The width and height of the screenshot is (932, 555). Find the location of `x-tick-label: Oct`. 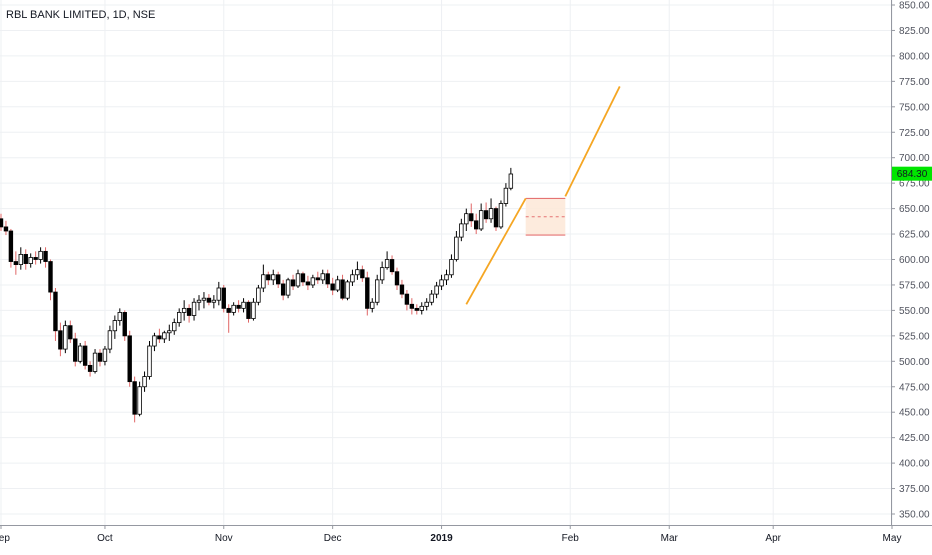

x-tick-label: Oct is located at coordinates (105, 538).